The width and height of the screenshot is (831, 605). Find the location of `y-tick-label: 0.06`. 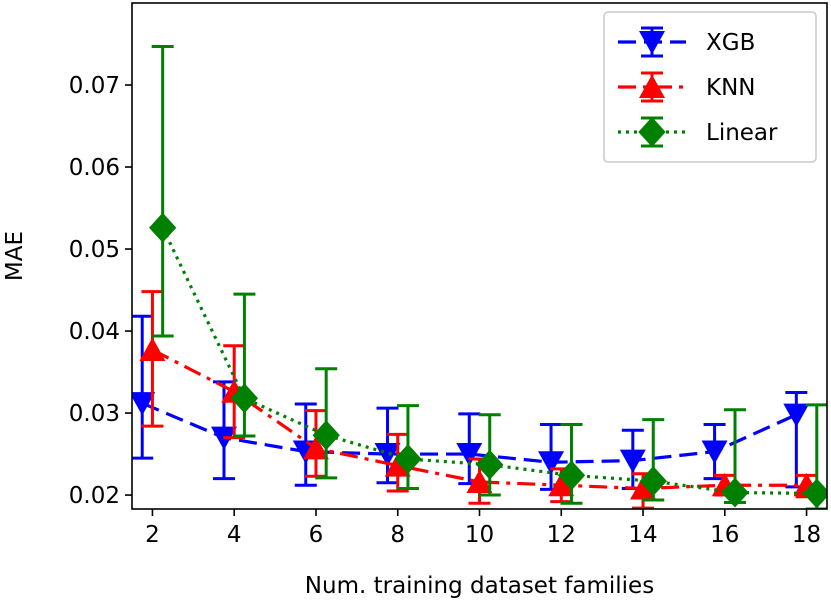

y-tick-label: 0.06 is located at coordinates (94, 168).